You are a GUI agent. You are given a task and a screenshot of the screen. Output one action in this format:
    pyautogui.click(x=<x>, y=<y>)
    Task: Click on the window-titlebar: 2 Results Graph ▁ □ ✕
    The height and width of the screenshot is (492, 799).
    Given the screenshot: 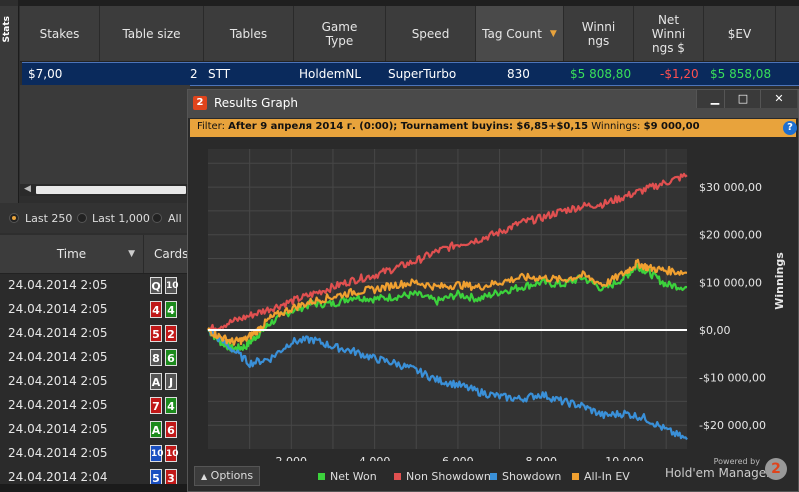 What is the action you would take?
    pyautogui.click(x=493, y=104)
    